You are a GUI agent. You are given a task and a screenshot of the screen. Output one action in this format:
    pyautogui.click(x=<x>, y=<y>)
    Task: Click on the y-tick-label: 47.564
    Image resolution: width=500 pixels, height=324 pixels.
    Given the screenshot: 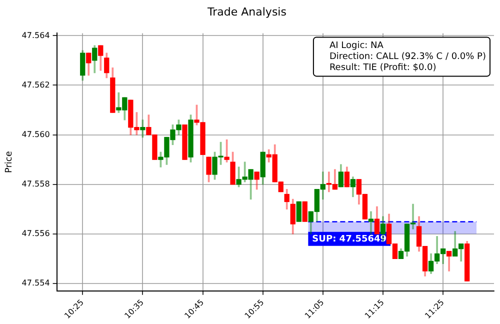 What is the action you would take?
    pyautogui.click(x=36, y=35)
    